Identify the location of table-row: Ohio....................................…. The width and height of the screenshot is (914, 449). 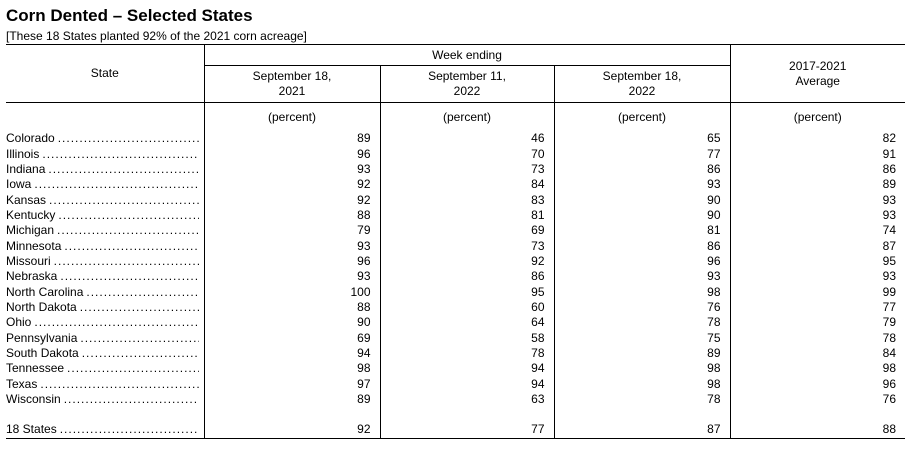
(455, 323).